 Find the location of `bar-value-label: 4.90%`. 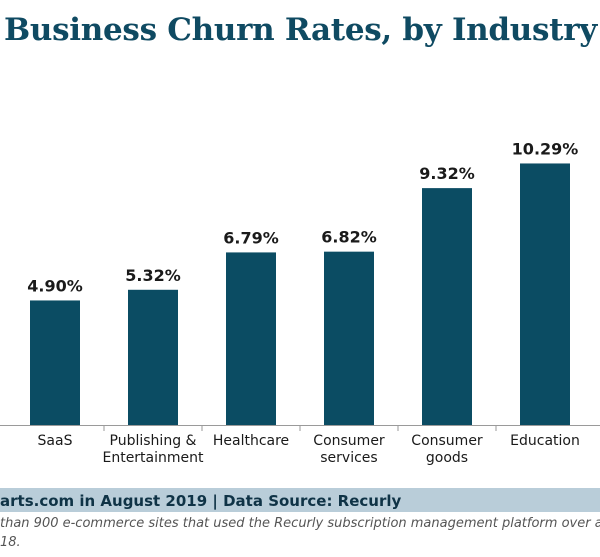

bar-value-label: 4.90% is located at coordinates (55, 285).